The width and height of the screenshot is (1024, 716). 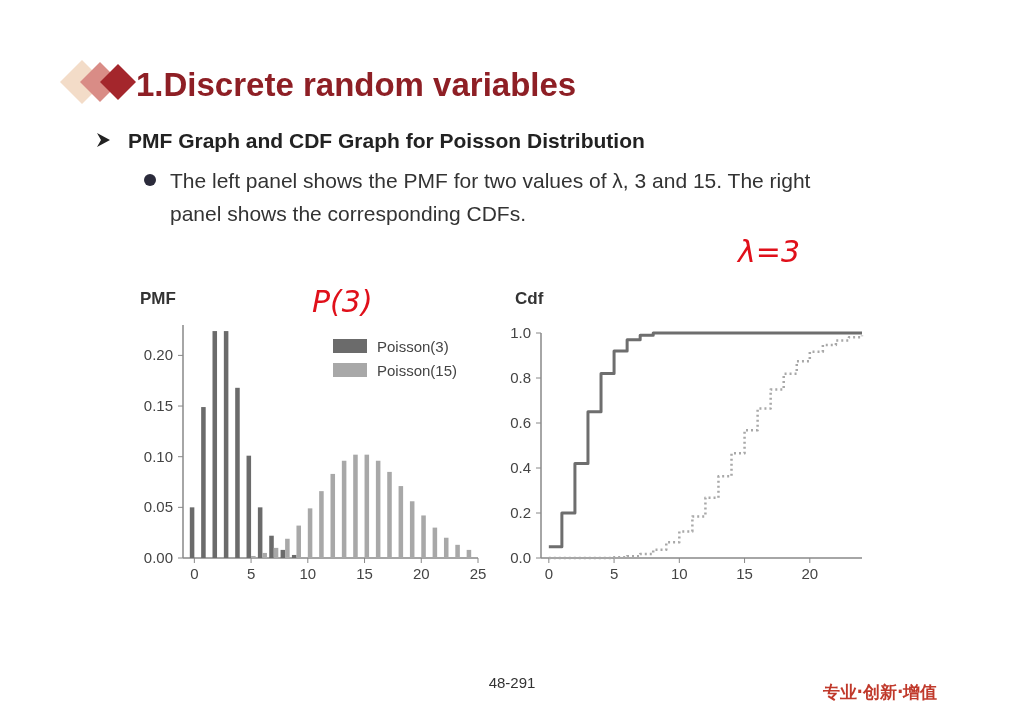 What do you see at coordinates (158, 406) in the screenshot?
I see `y-tick-label: 0.15` at bounding box center [158, 406].